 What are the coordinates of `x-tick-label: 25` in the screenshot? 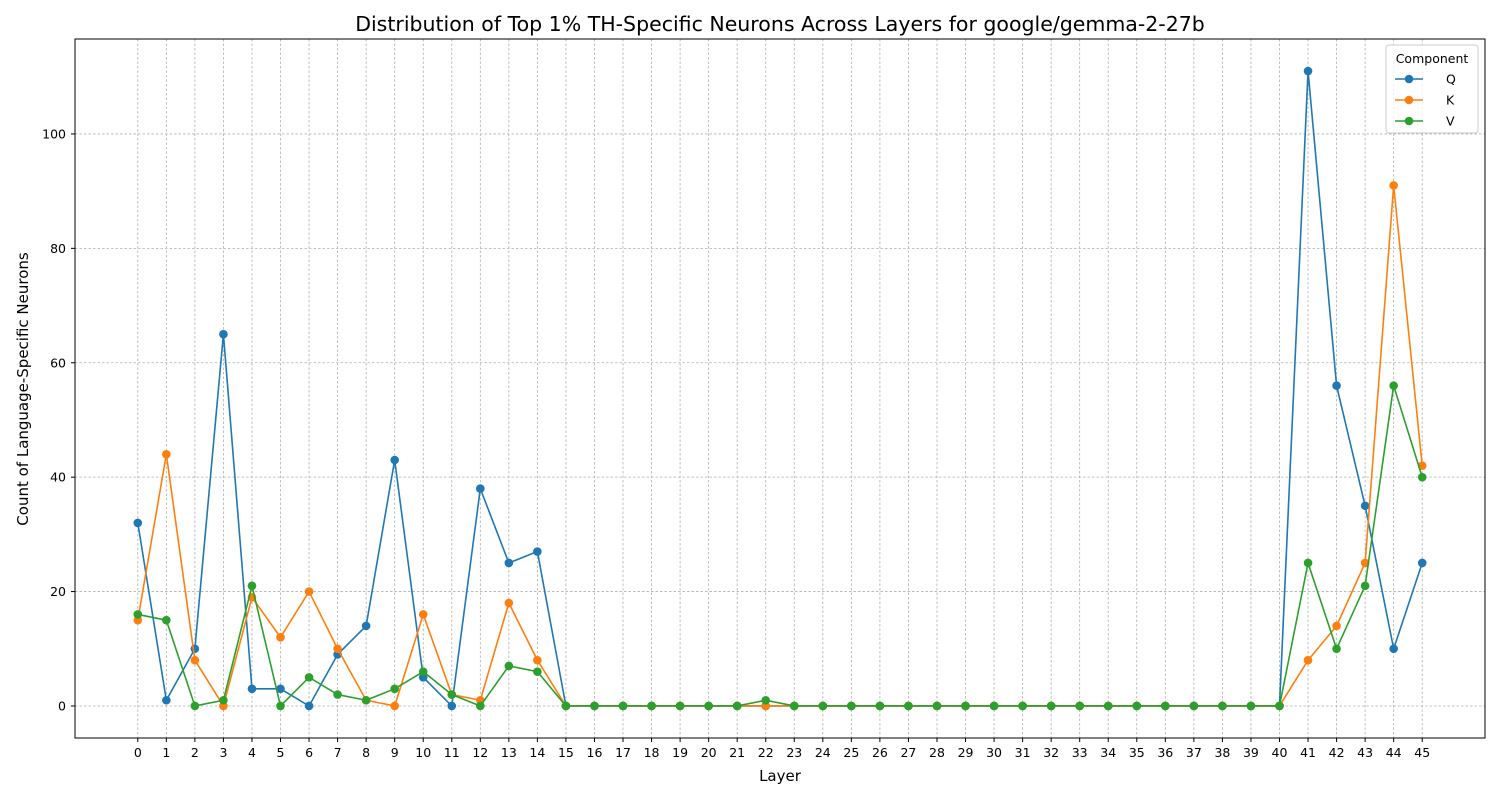 It's located at (851, 752).